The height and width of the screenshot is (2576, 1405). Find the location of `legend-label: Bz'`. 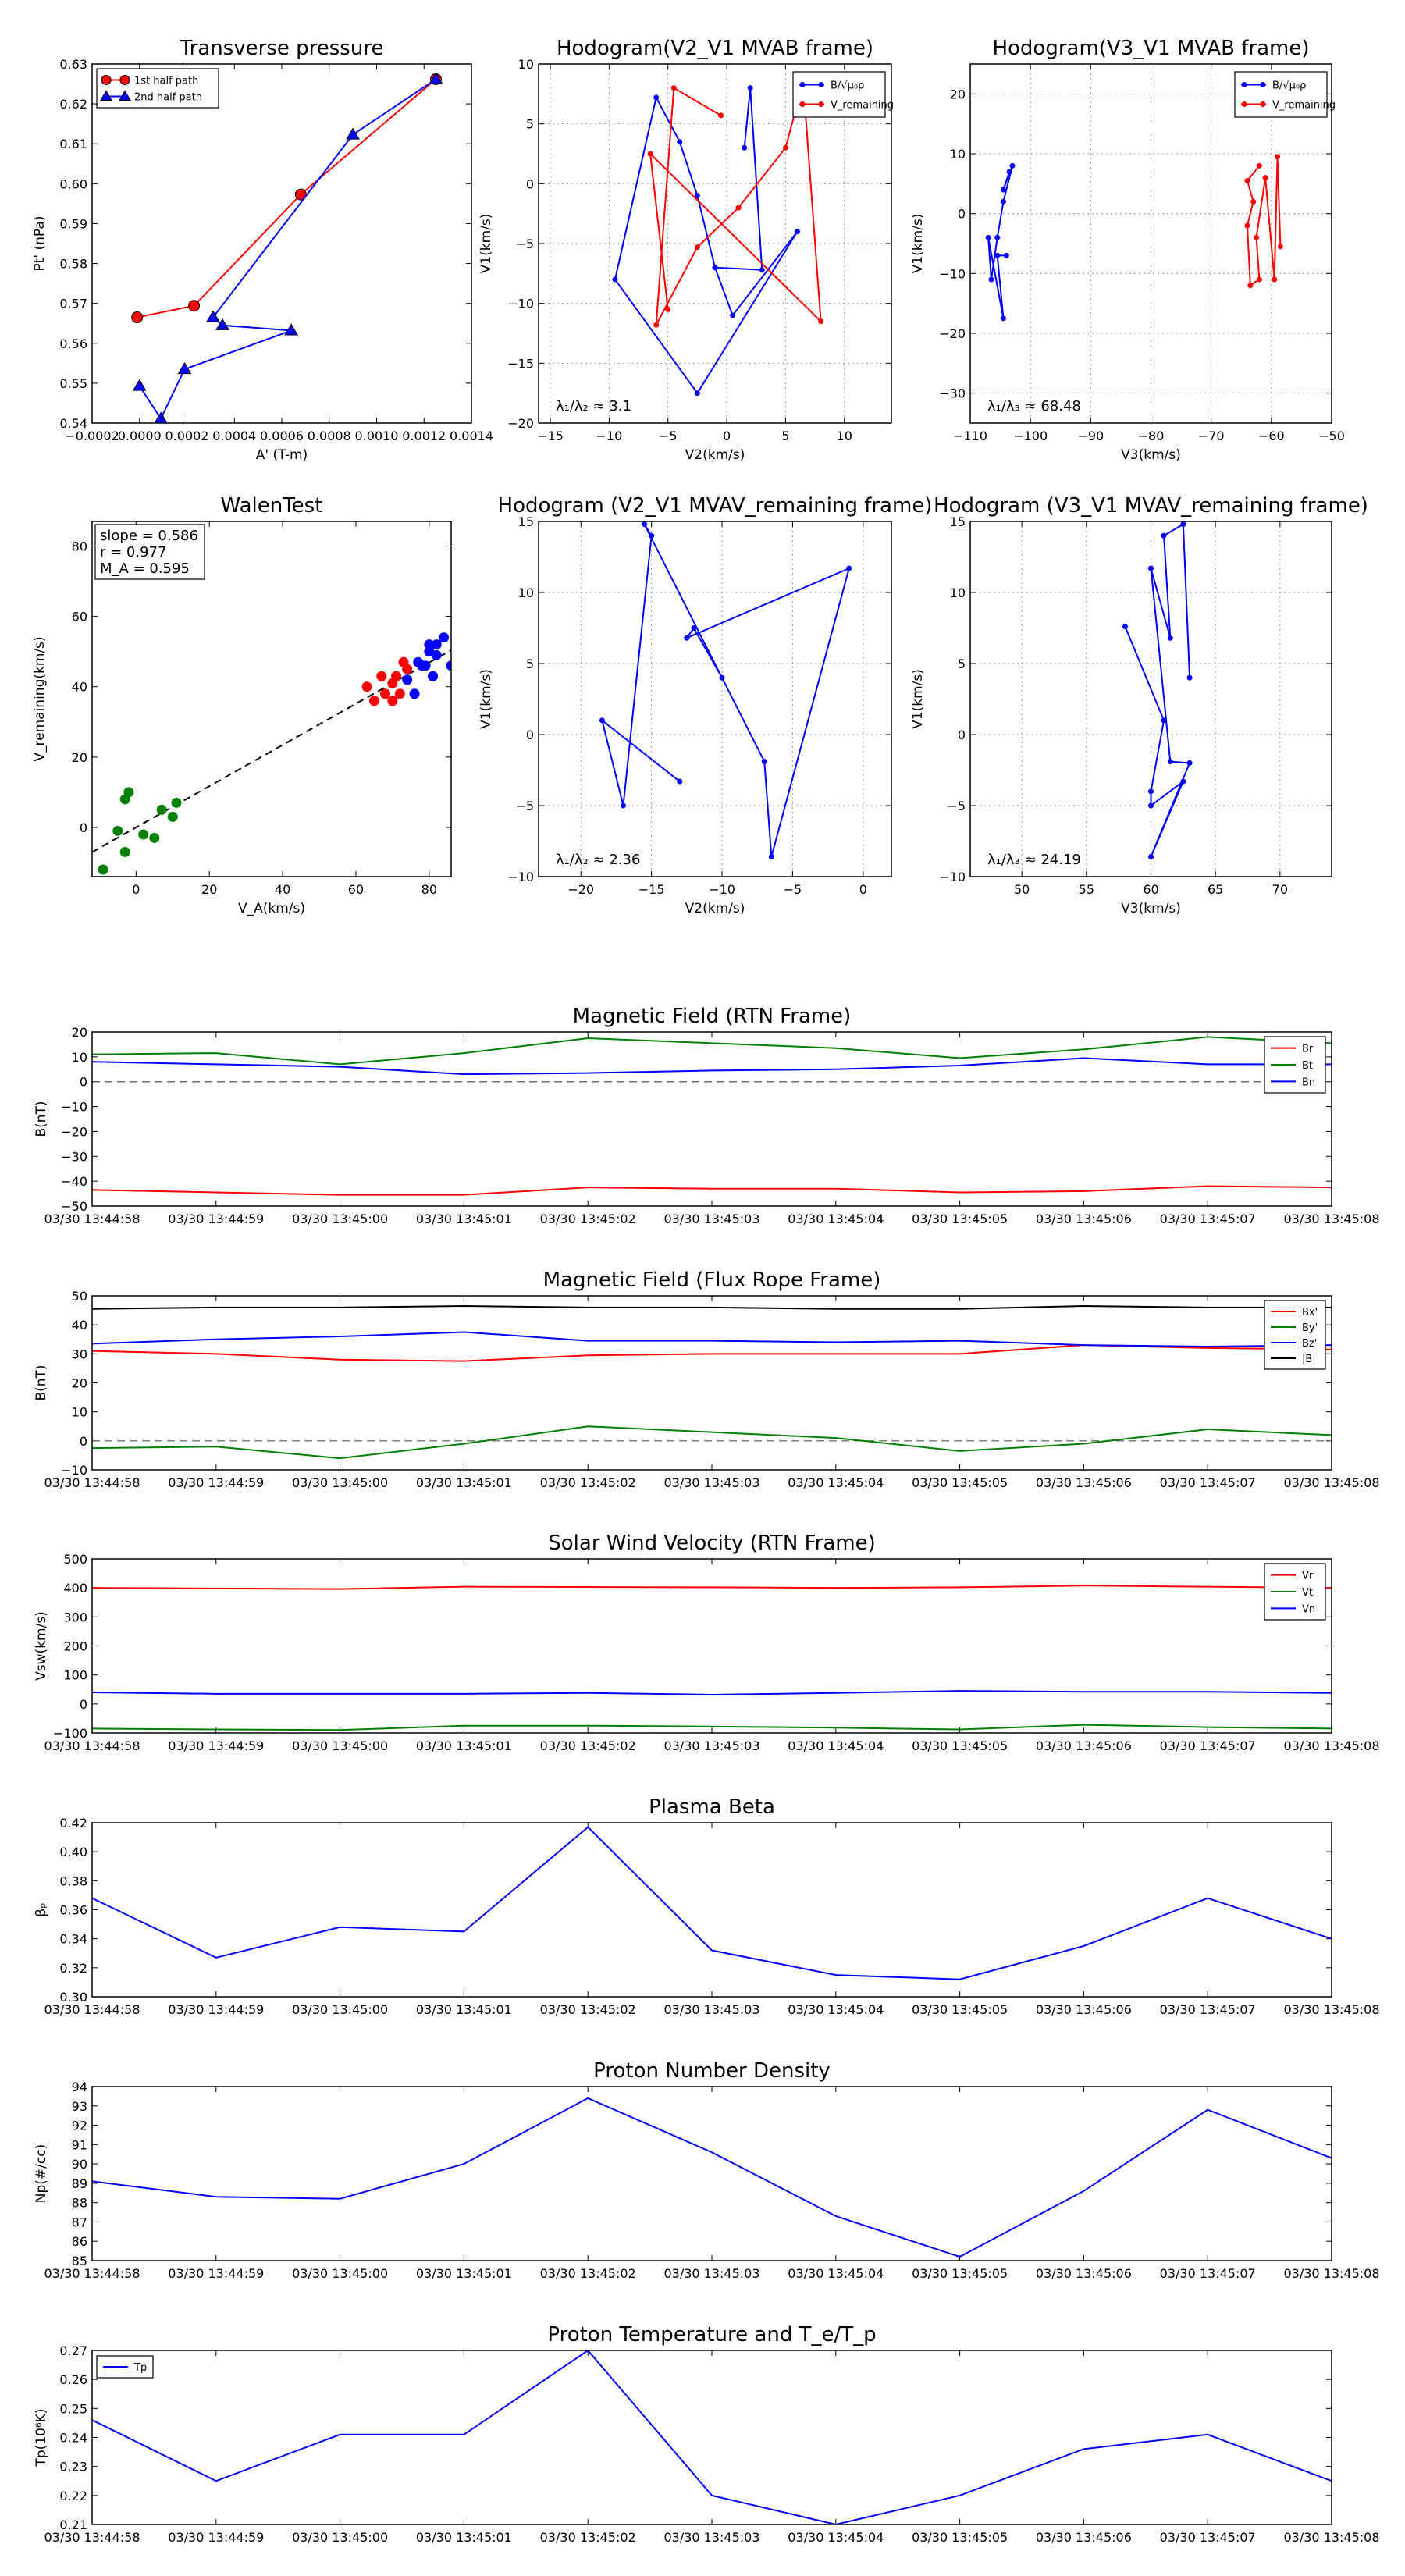

legend-label: Bz' is located at coordinates (1309, 1344).